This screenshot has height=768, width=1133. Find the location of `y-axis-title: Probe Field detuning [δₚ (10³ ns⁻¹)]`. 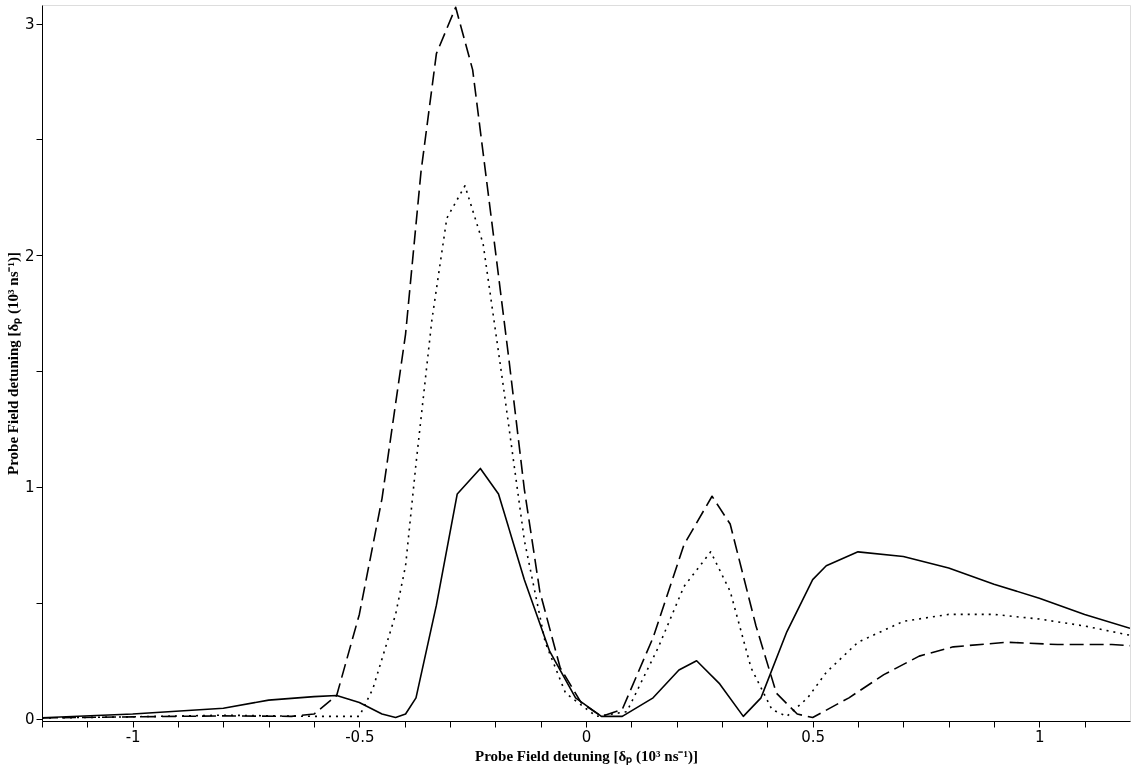

y-axis-title: Probe Field detuning [δₚ (10³ ns⁻¹)] is located at coordinates (13, 363).